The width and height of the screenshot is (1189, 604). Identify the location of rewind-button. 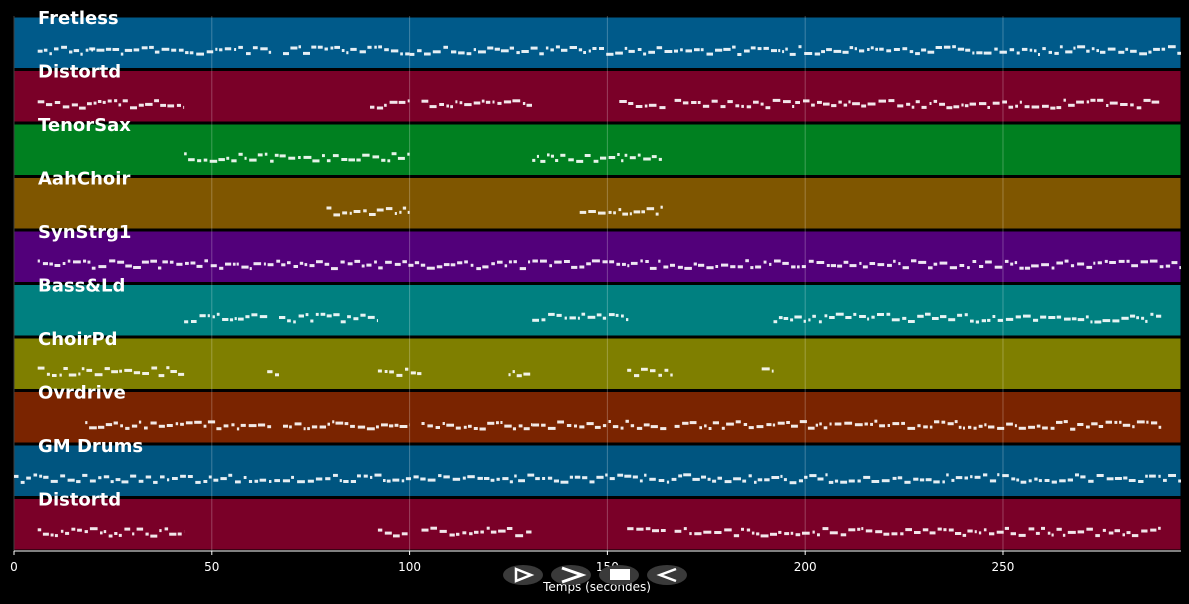
(667, 575).